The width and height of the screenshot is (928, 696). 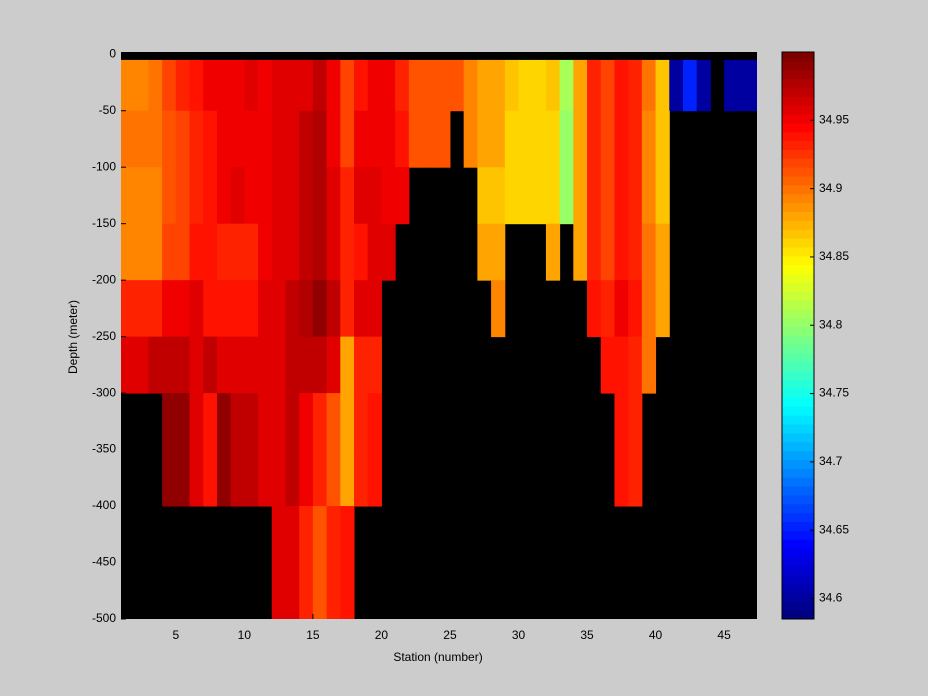 What do you see at coordinates (313, 635) in the screenshot?
I see `x-tick-label: 15` at bounding box center [313, 635].